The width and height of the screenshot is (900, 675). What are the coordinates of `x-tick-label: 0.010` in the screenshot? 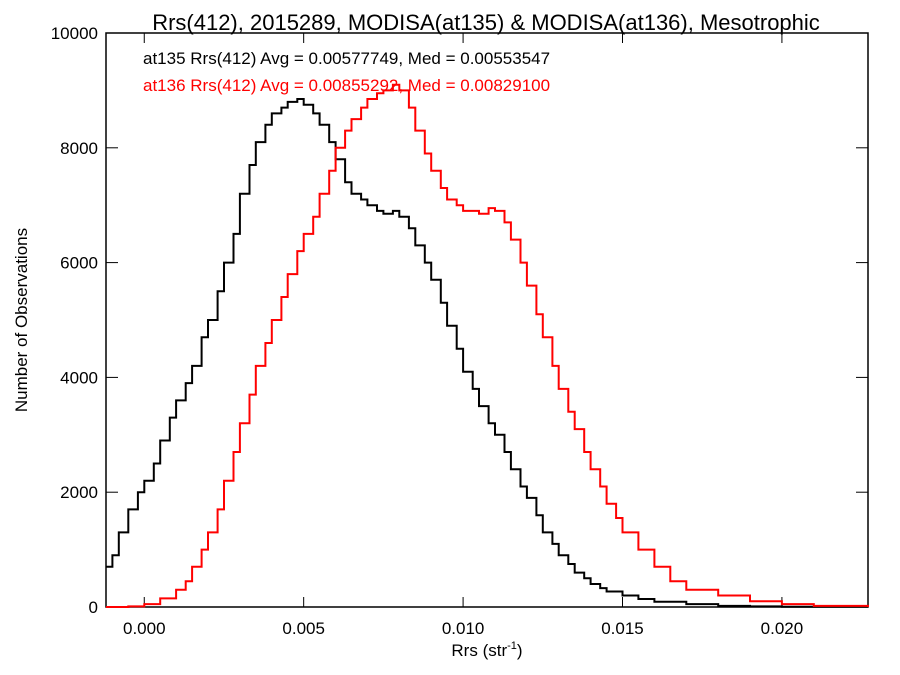 It's located at (463, 628).